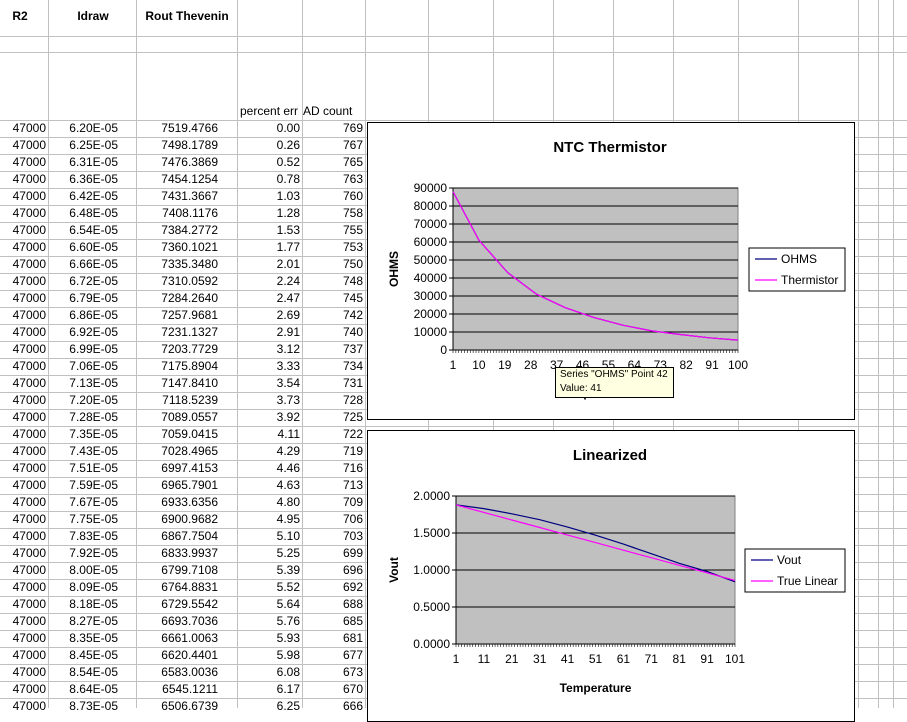 This screenshot has width=907, height=722. I want to click on percent-err-cell: 4.63, so click(288, 485).